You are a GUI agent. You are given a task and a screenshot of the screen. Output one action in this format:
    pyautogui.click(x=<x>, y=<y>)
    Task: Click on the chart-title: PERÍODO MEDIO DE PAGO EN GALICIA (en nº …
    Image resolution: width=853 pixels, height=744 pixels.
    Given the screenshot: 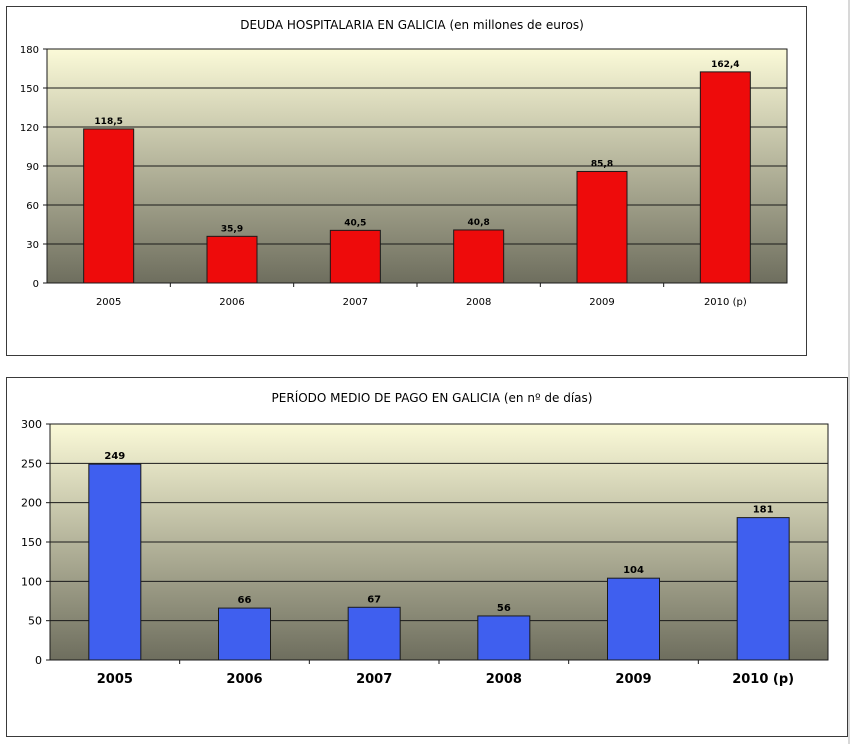 What is the action you would take?
    pyautogui.click(x=432, y=397)
    